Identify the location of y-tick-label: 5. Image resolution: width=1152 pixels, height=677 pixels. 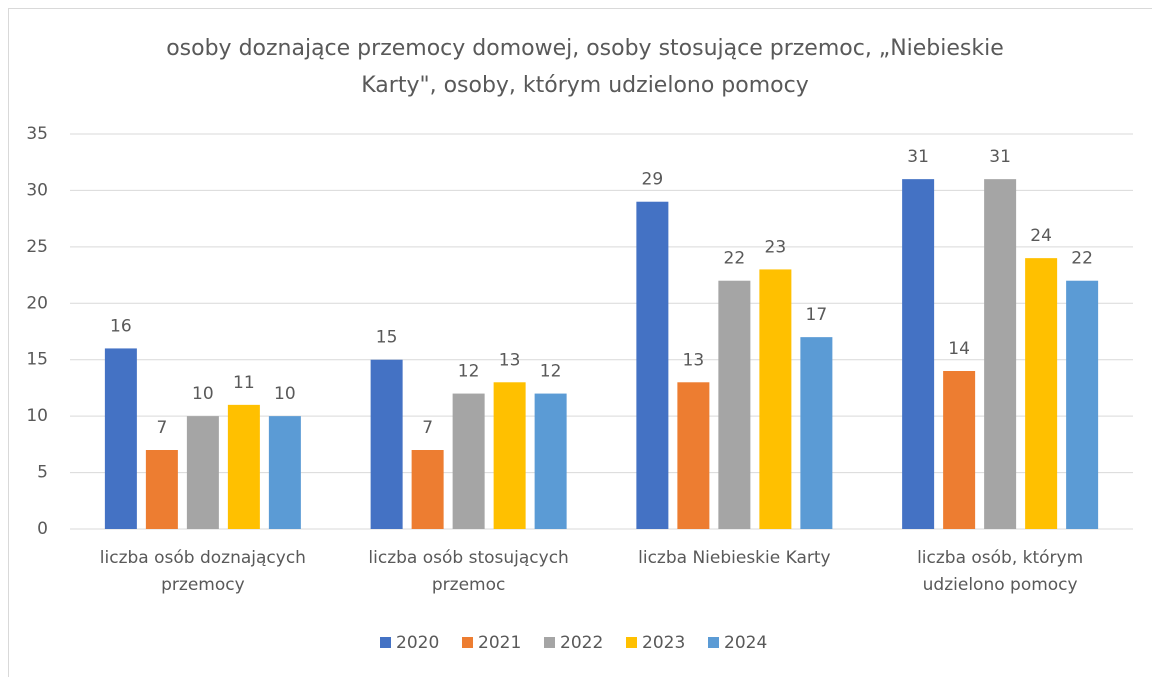
(42, 473).